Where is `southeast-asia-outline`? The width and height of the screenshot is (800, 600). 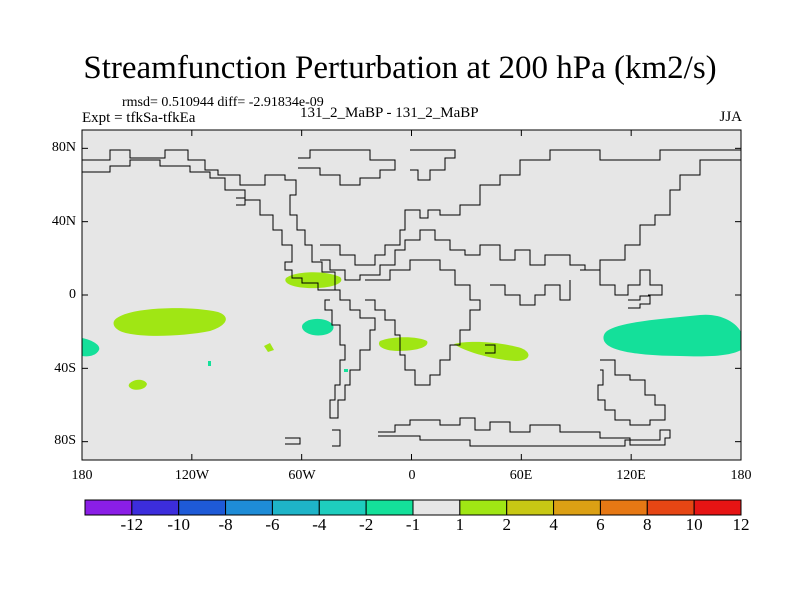 southeast-asia-outline is located at coordinates (621, 282).